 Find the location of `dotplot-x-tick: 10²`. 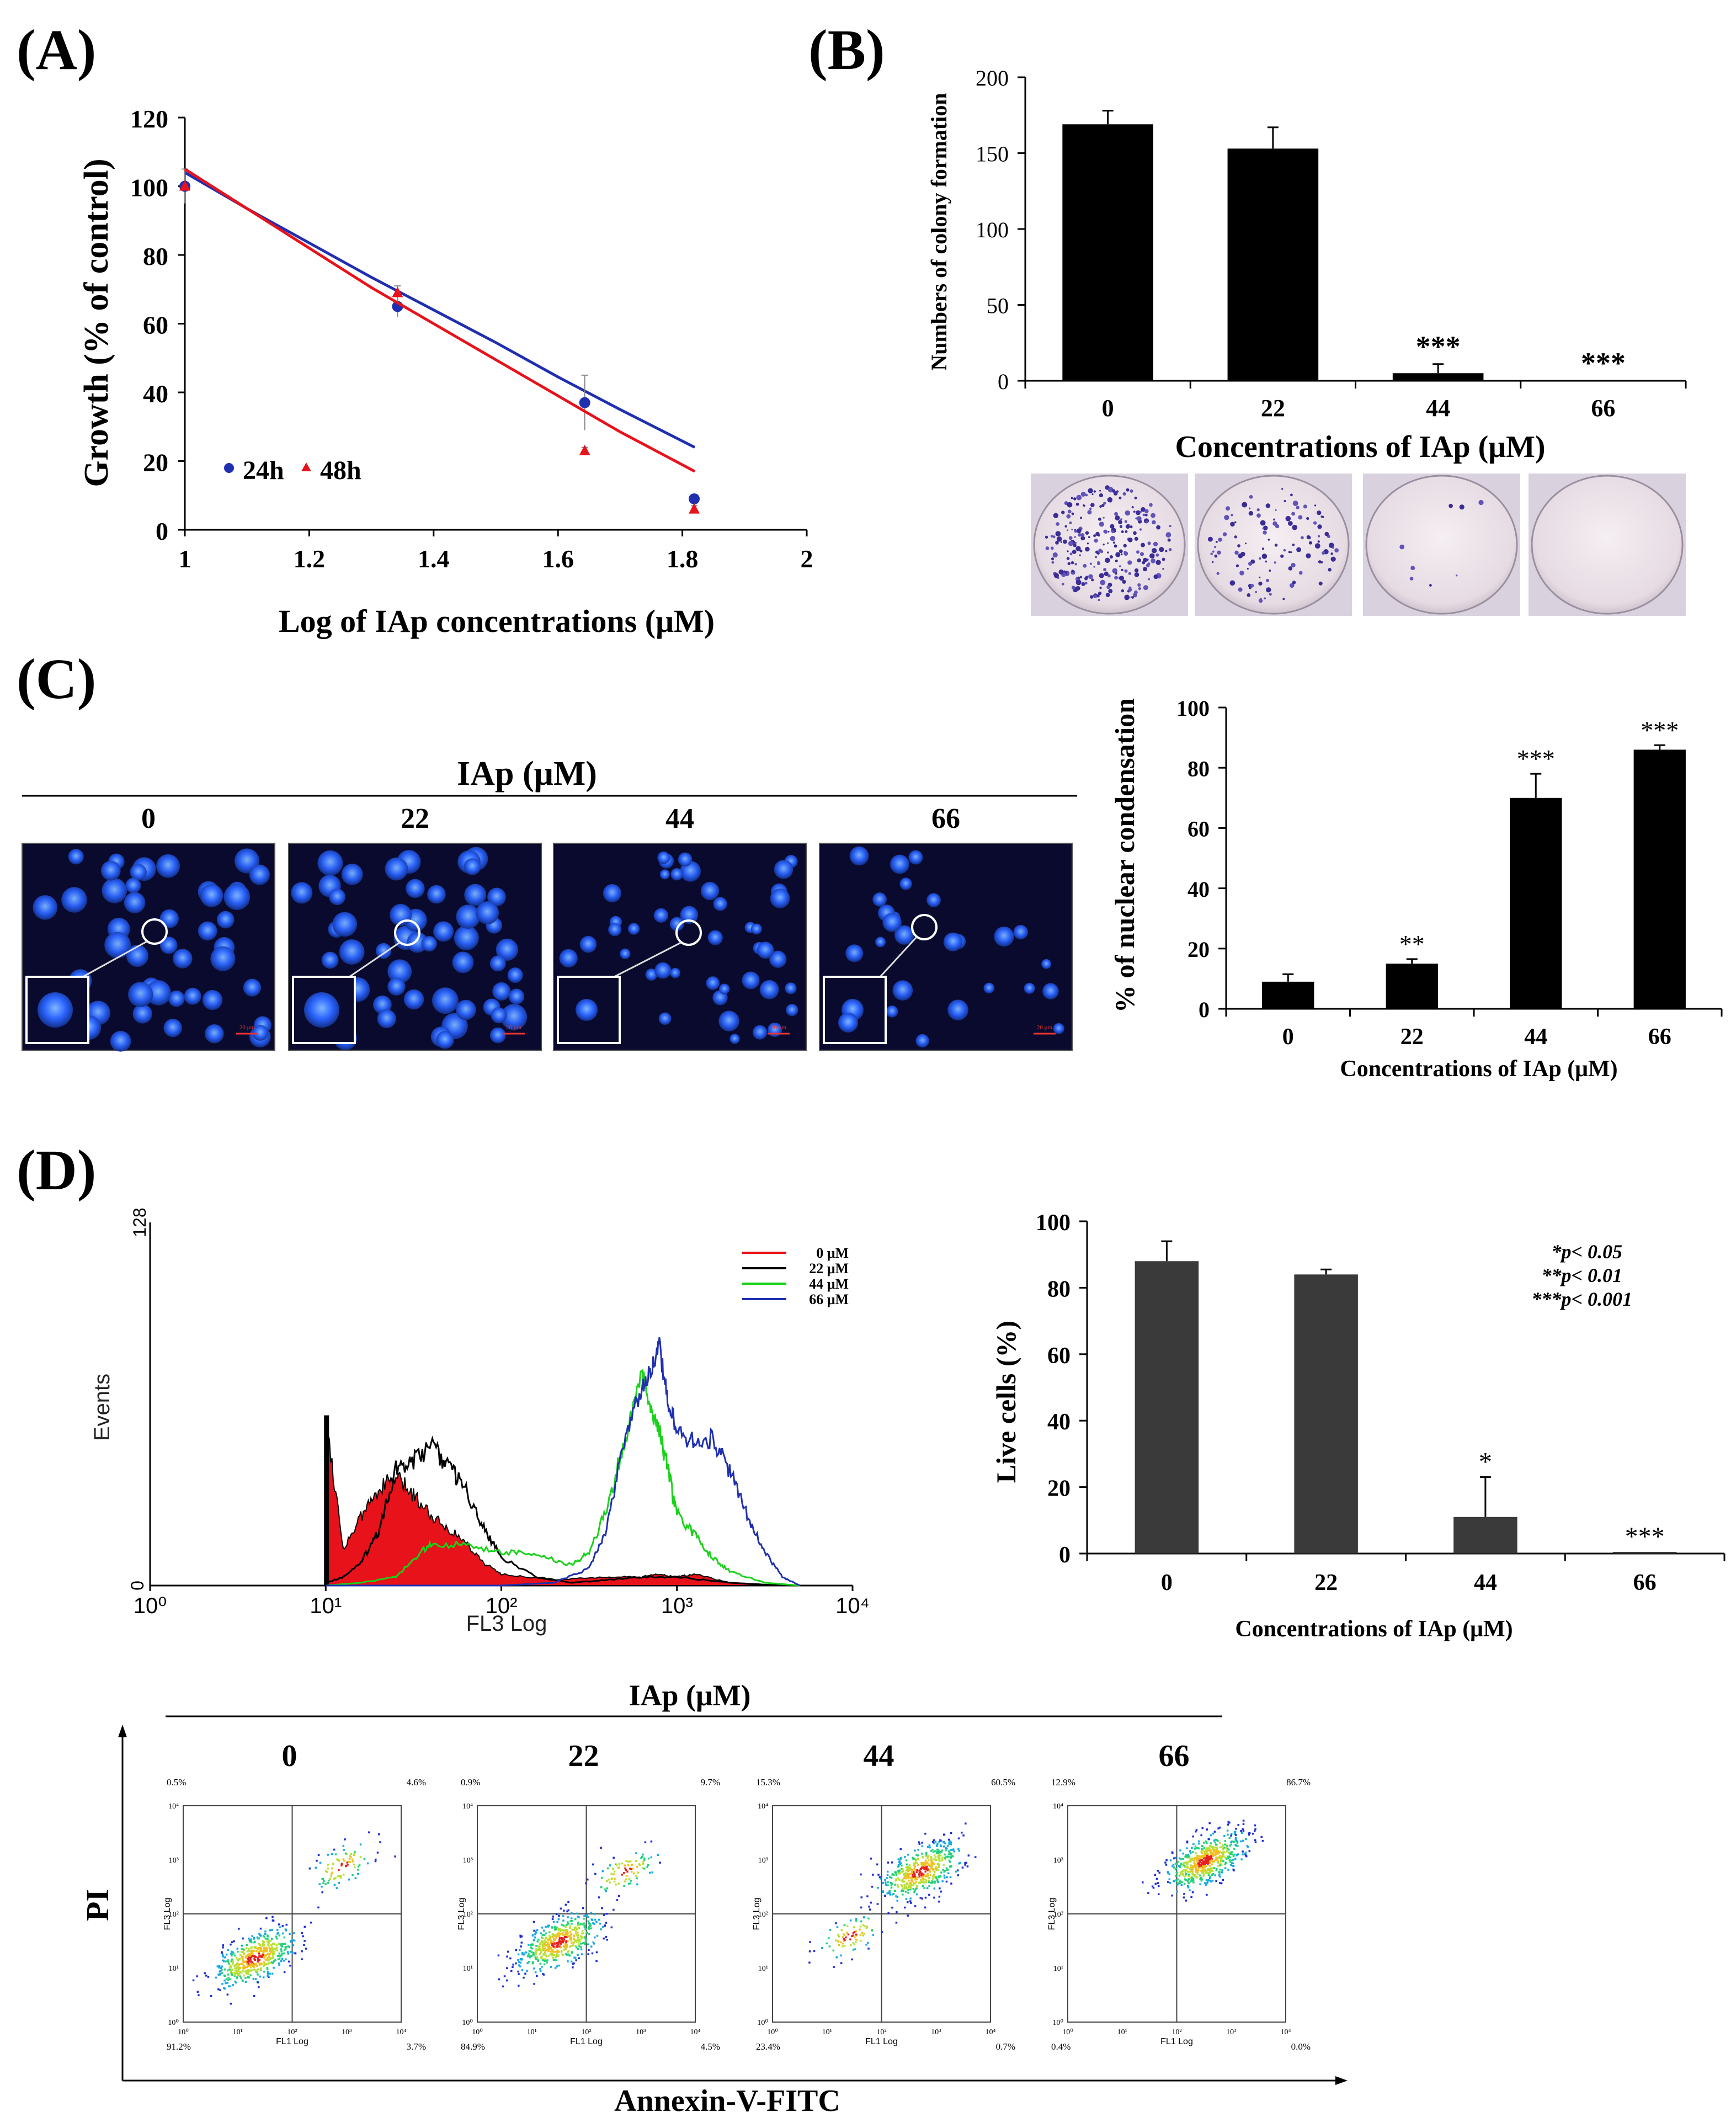

dotplot-x-tick: 10² is located at coordinates (881, 2032).